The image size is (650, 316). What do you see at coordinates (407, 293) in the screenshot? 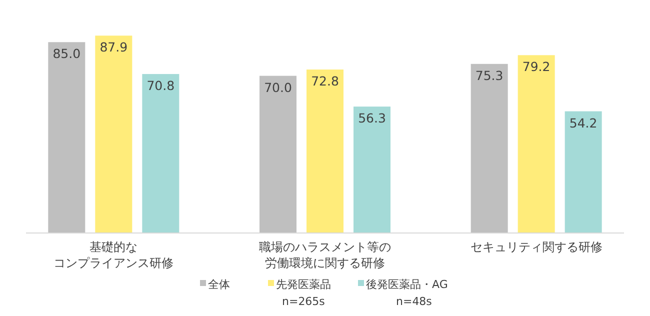
I see `legend-label: 後発医薬品・AG n=48s` at bounding box center [407, 293].